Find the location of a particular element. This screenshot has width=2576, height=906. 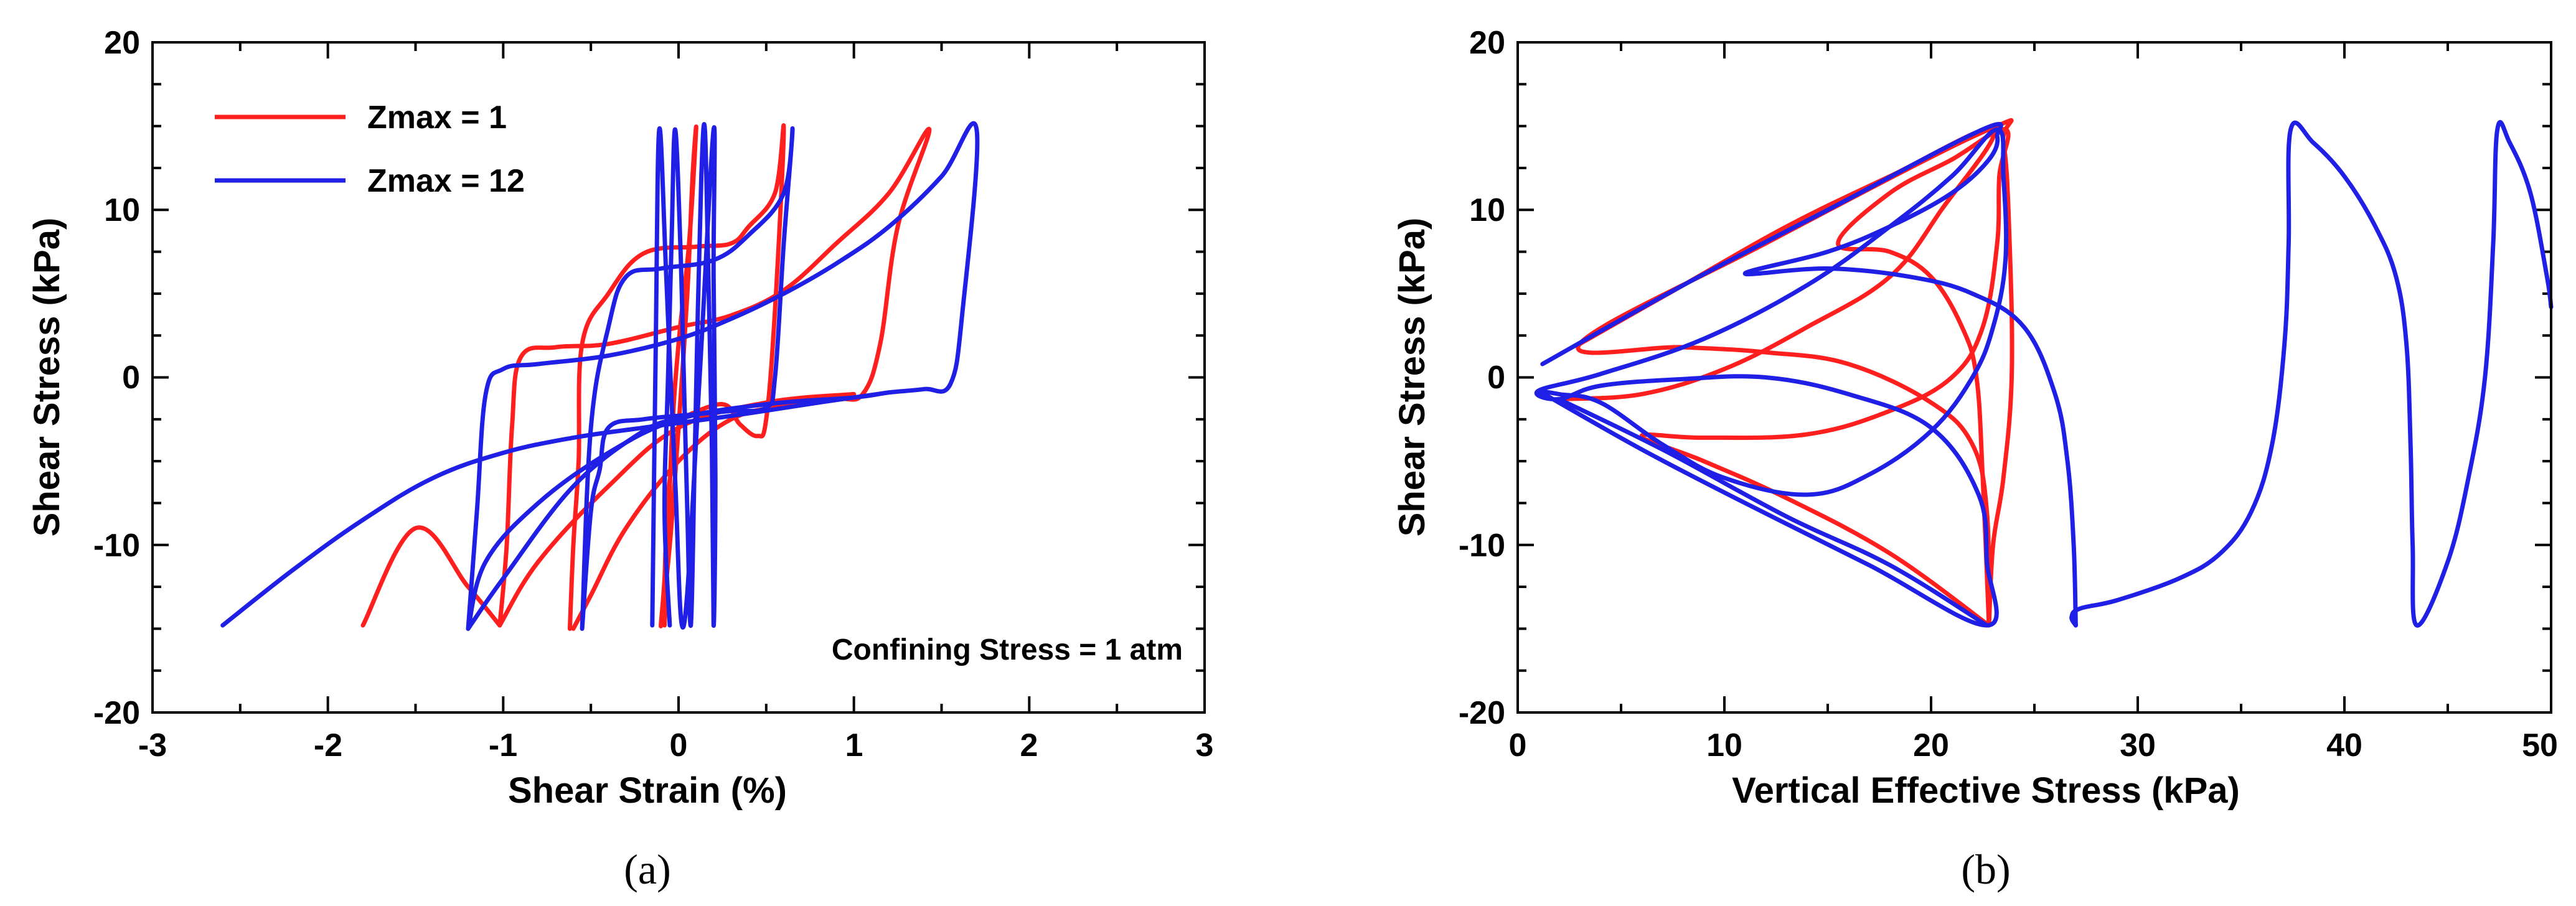

chart-b-ylabel: Shear Stress (kPa) is located at coordinates (1412, 377).